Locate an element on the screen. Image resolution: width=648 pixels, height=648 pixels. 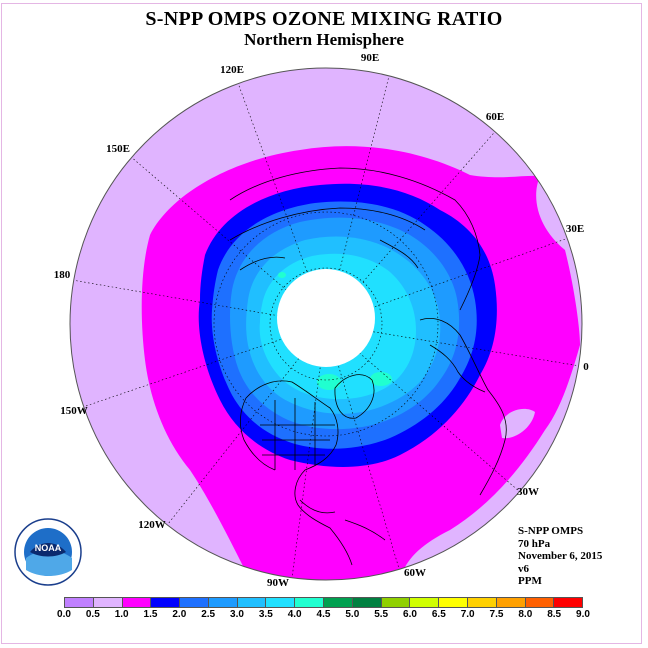
info-level: 70 hPa is located at coordinates (534, 543).